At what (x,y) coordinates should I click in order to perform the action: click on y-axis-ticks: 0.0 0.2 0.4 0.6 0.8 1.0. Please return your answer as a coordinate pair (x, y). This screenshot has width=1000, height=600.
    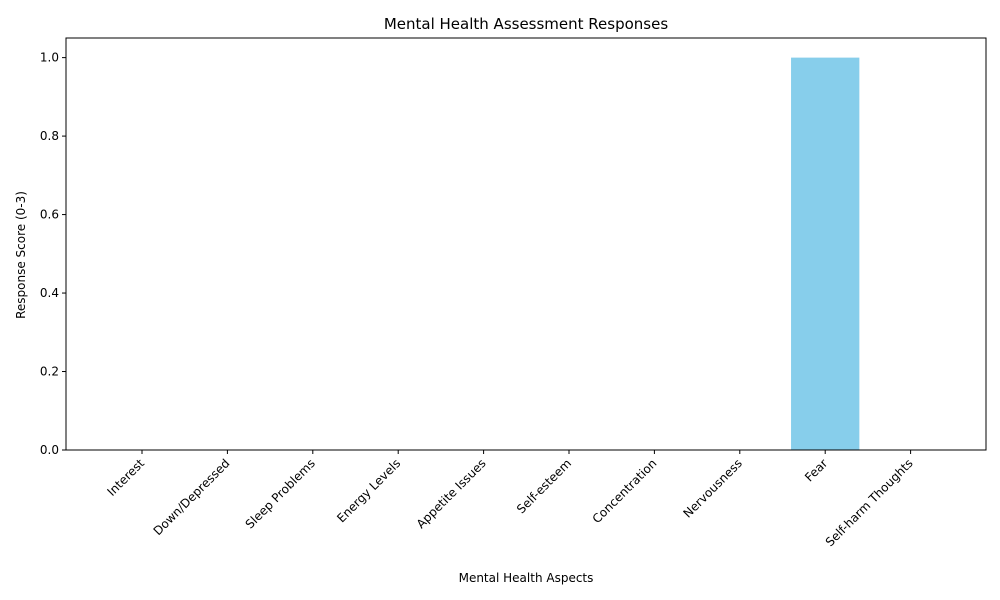
    Looking at the image, I should click on (53, 254).